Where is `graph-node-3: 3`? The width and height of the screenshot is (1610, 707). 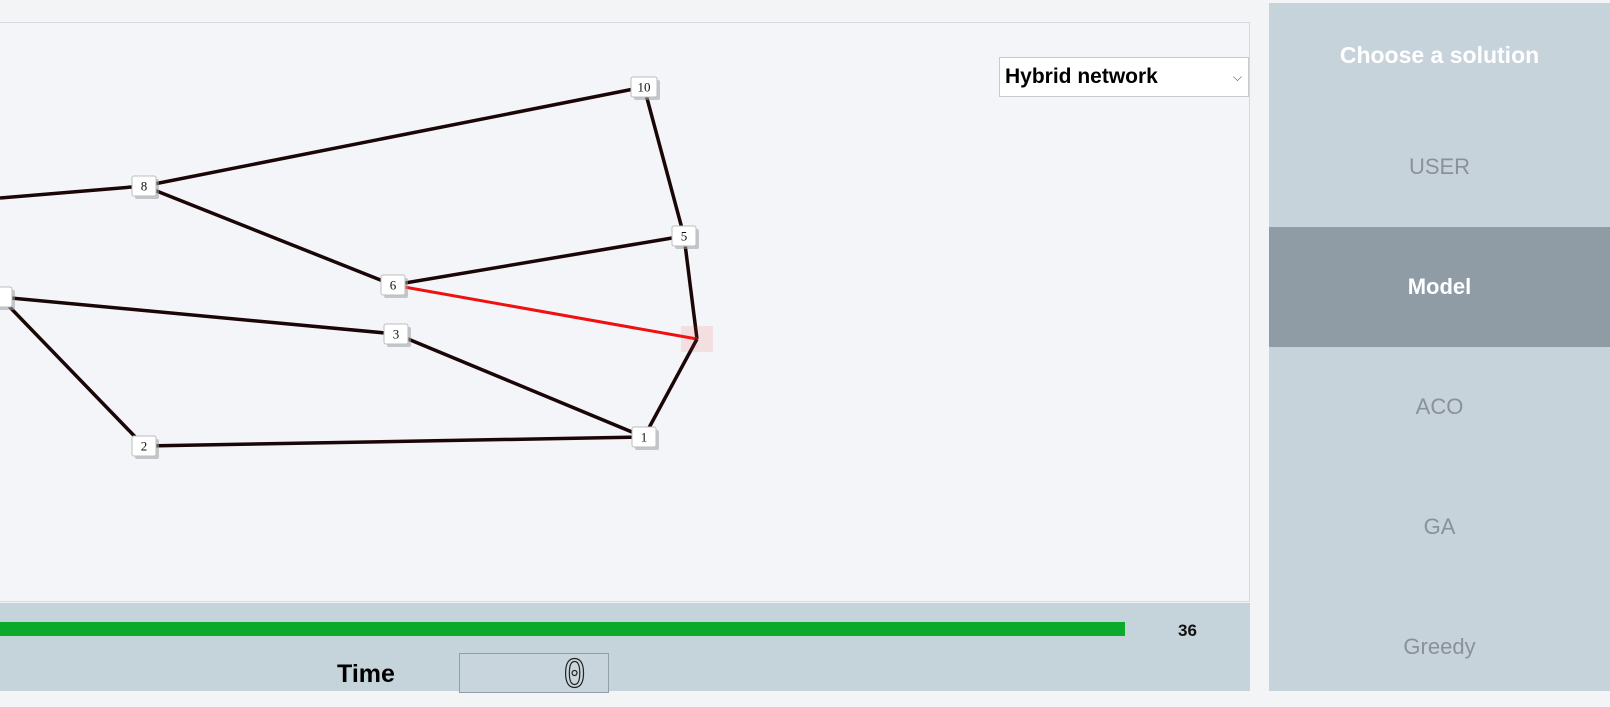 graph-node-3: 3 is located at coordinates (397, 335).